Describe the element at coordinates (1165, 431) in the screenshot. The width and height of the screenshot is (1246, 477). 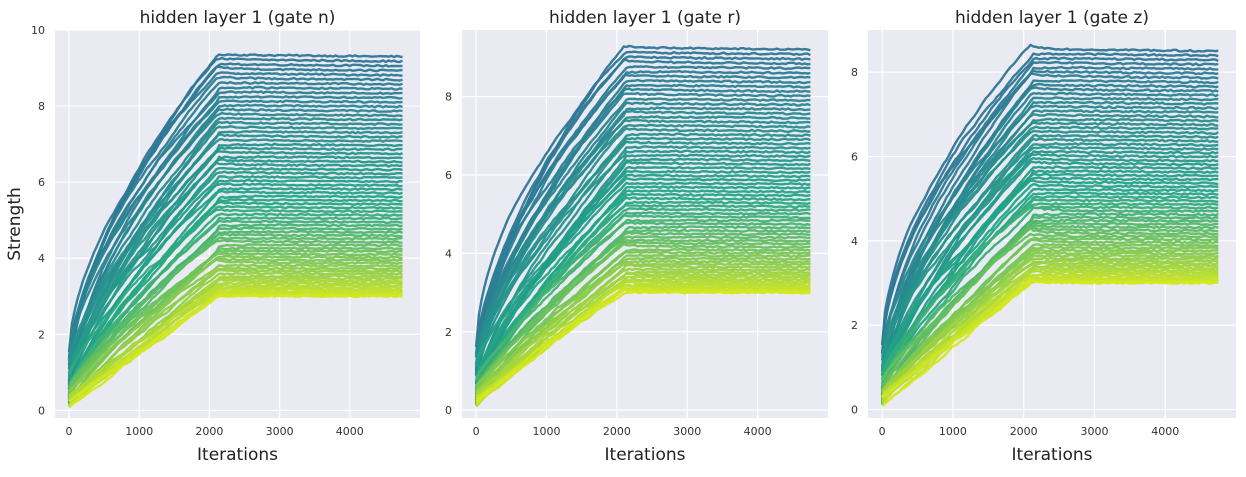
I see `x-tick-label: 4000` at that location.